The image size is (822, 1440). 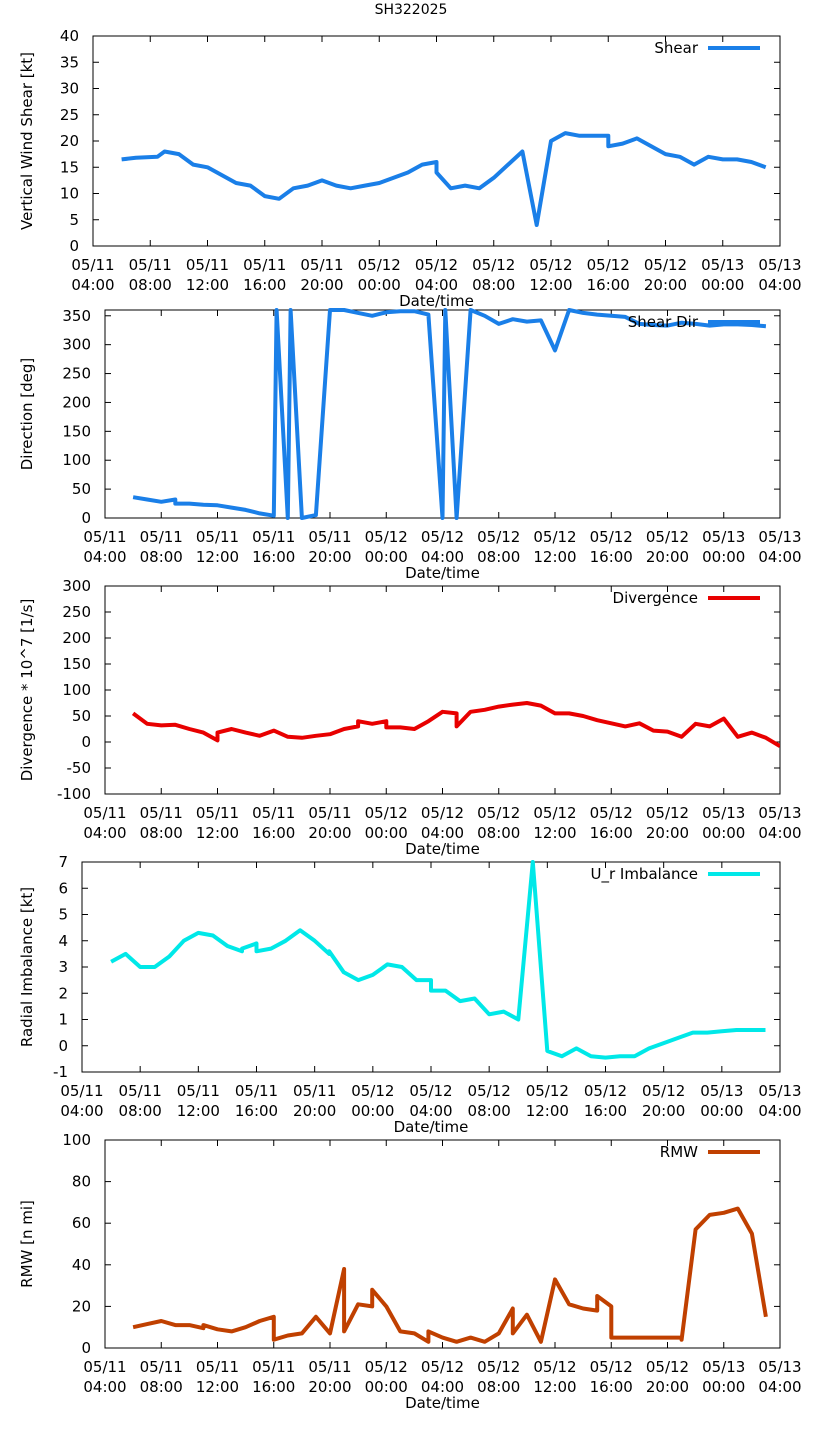 I want to click on legend-label: RMW, so click(x=679, y=1152).